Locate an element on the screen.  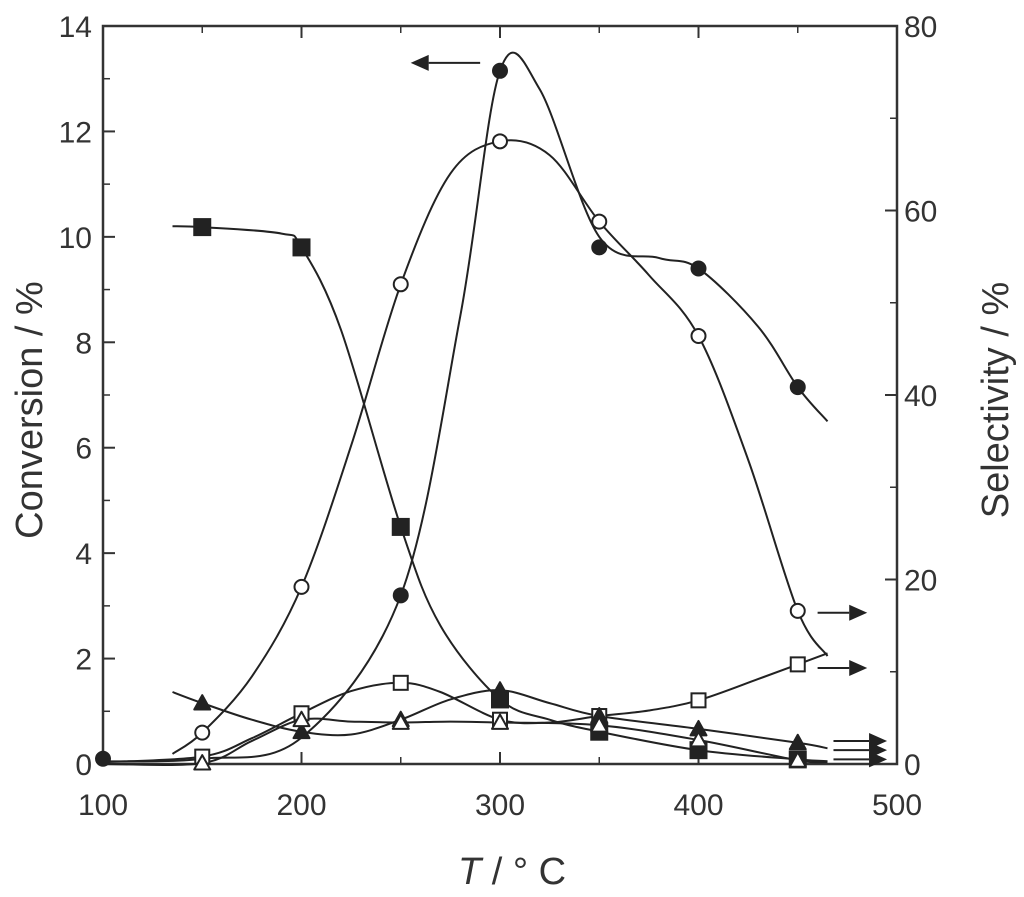
y-left-tick-label: 10 is located at coordinates (75, 238).